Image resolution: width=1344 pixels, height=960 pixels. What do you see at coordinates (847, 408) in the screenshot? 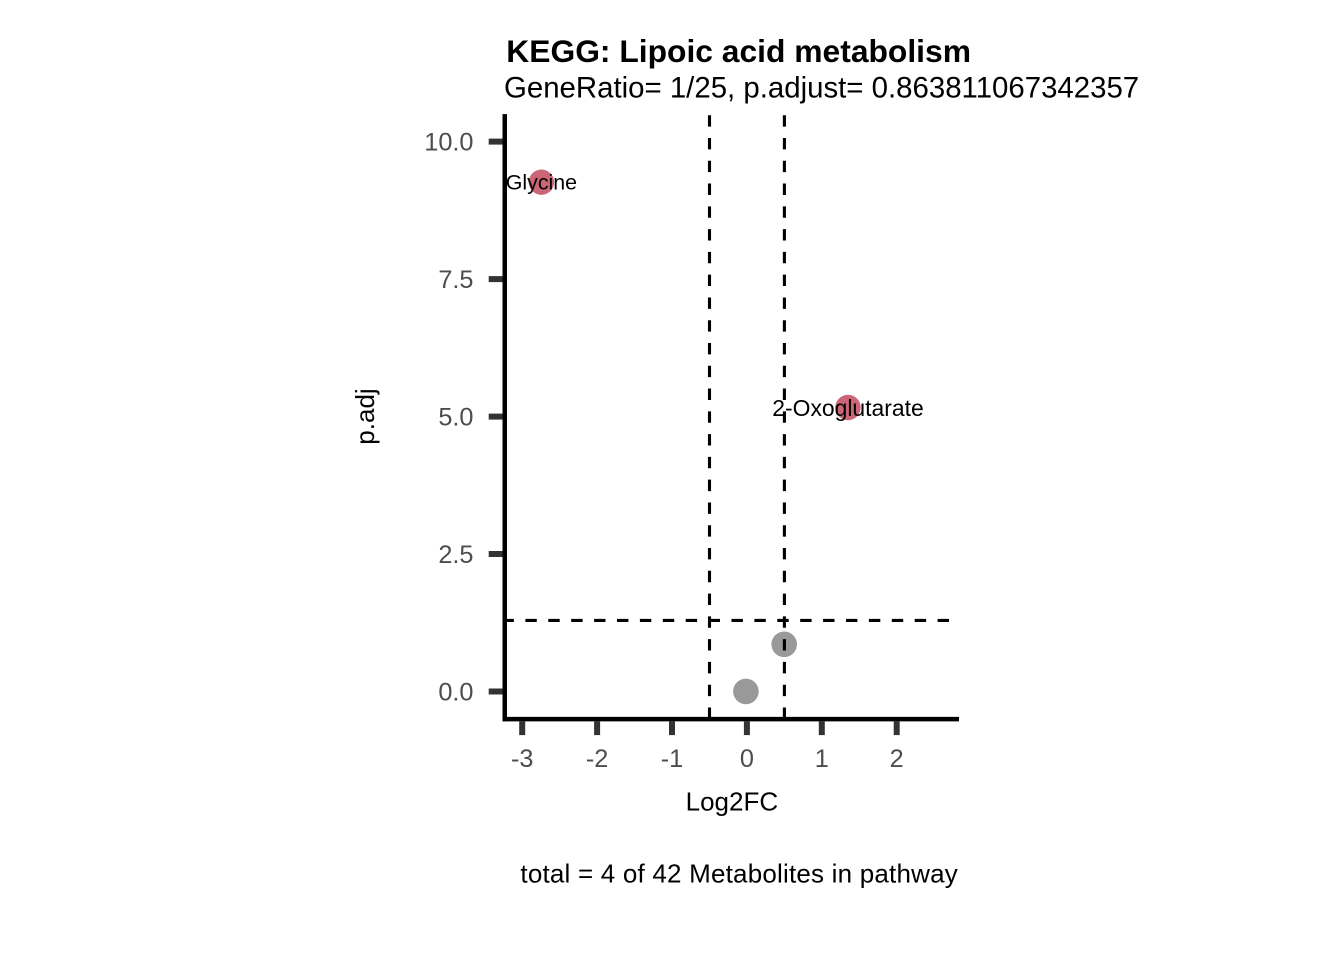
I see `svg-text: 2-Oxoglutarate` at bounding box center [847, 408].